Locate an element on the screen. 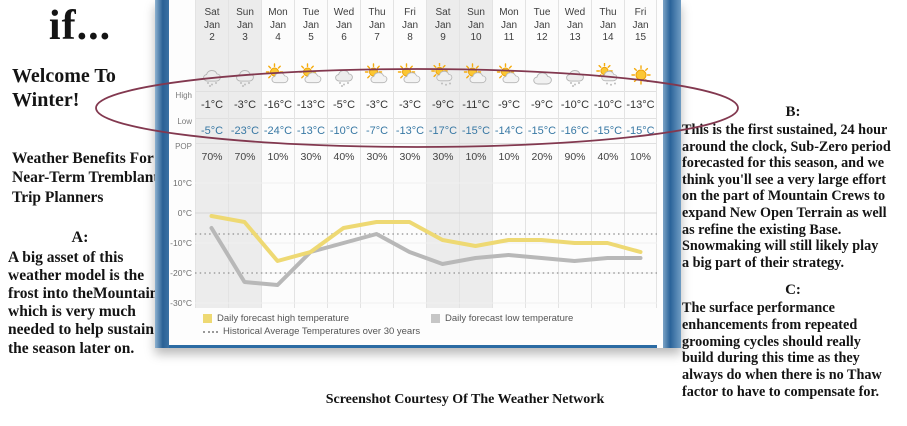 The width and height of the screenshot is (907, 426). widget-right-bar is located at coordinates (672, 174).